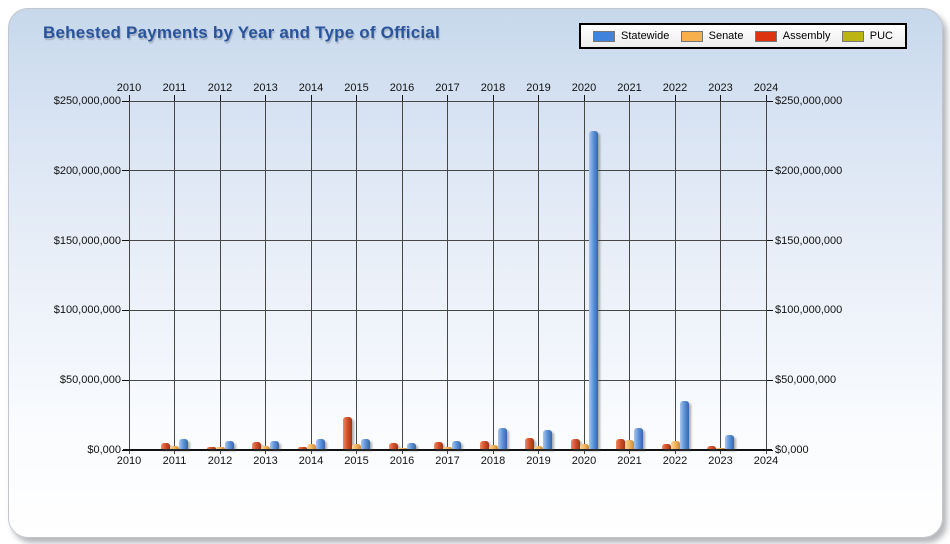 Image resolution: width=950 pixels, height=544 pixels. What do you see at coordinates (720, 88) in the screenshot?
I see `x-tick-label-top: 2023` at bounding box center [720, 88].